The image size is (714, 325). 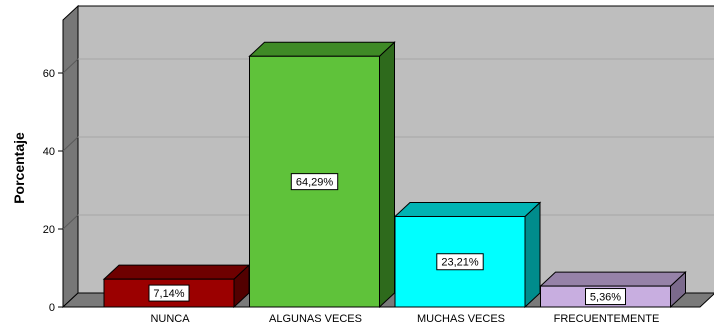 I want to click on bar: 23,21%, so click(x=467, y=255).